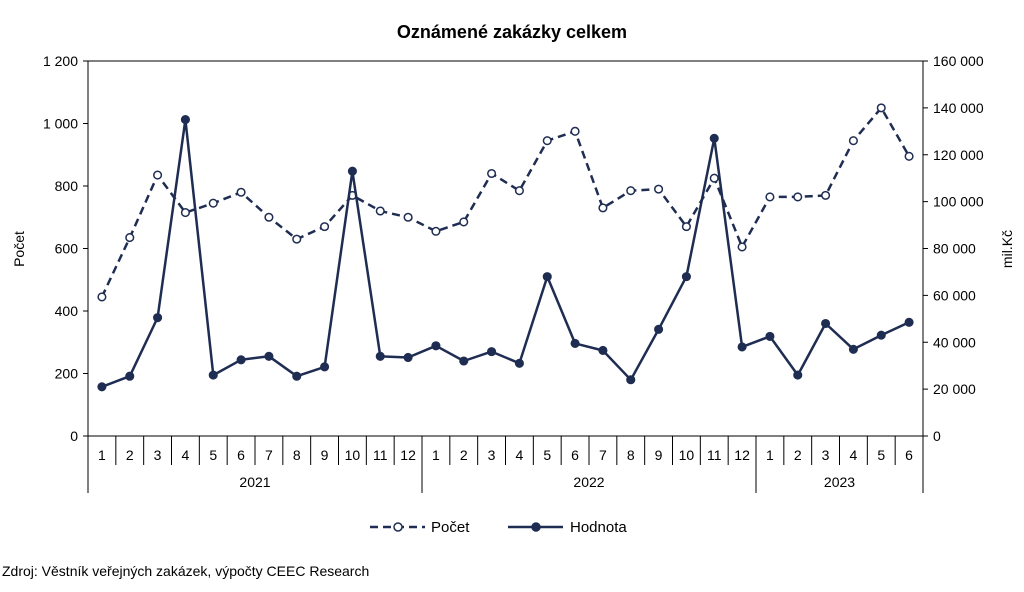 Image resolution: width=1024 pixels, height=592 pixels. I want to click on right-tick-label: 0, so click(937, 436).